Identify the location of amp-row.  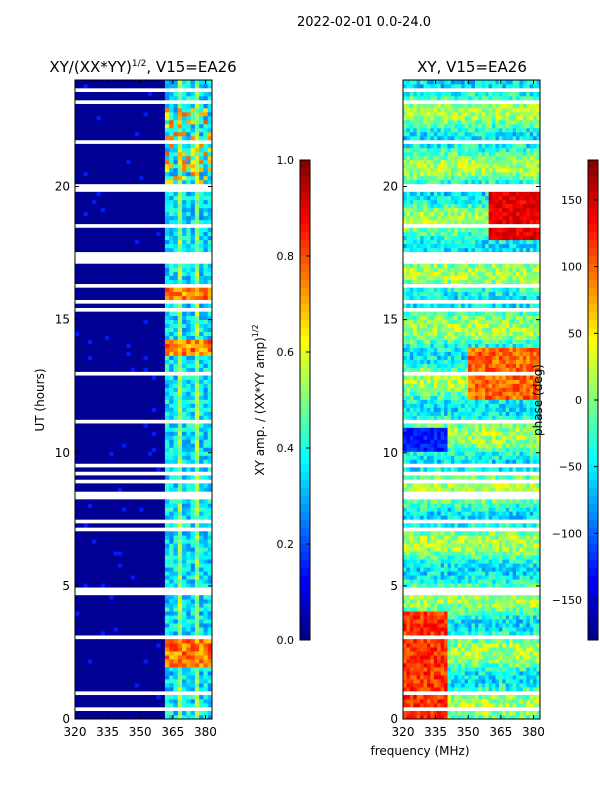
(144, 581).